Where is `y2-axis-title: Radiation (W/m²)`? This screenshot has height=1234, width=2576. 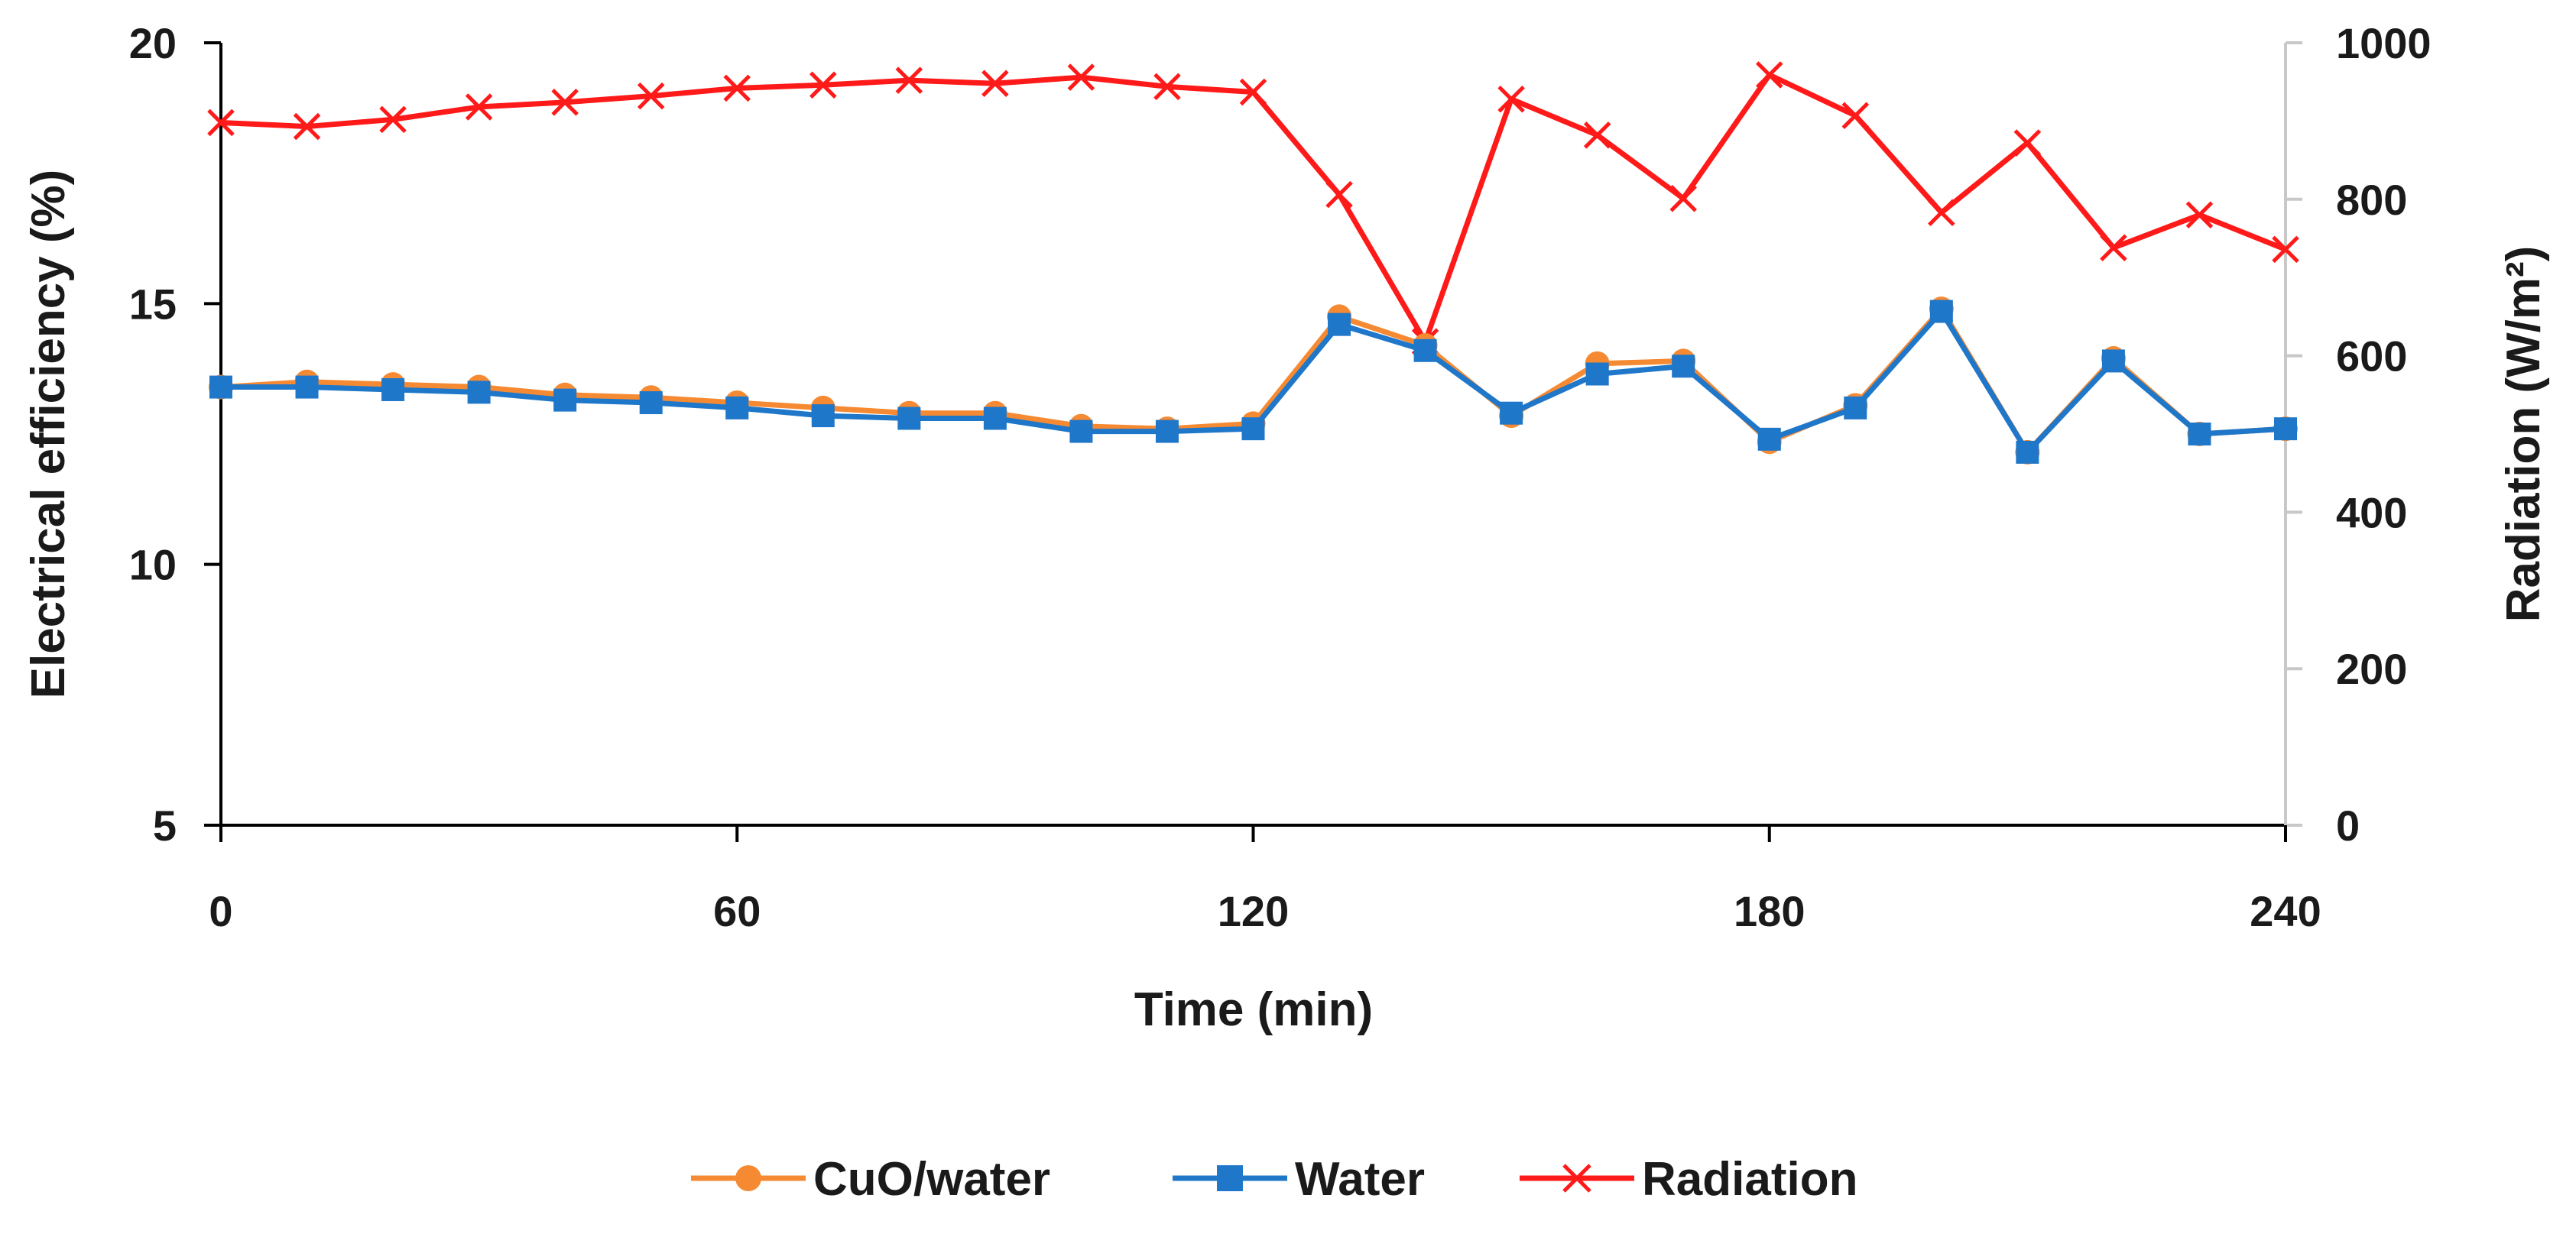
y2-axis-title: Radiation (W/m²) is located at coordinates (2523, 434).